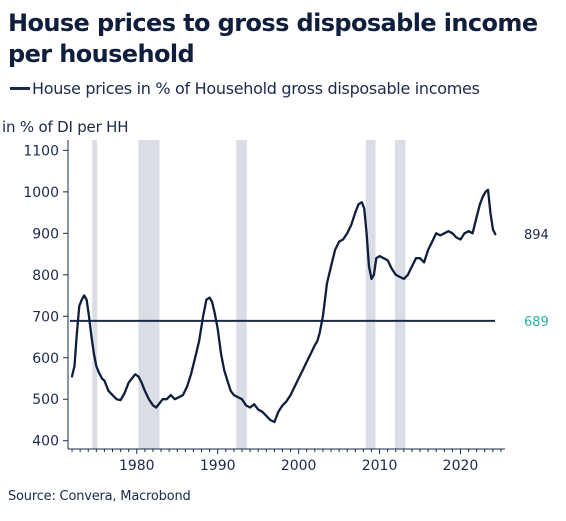  I want to click on y-axis-label: in % of DI per HH, so click(65, 127).